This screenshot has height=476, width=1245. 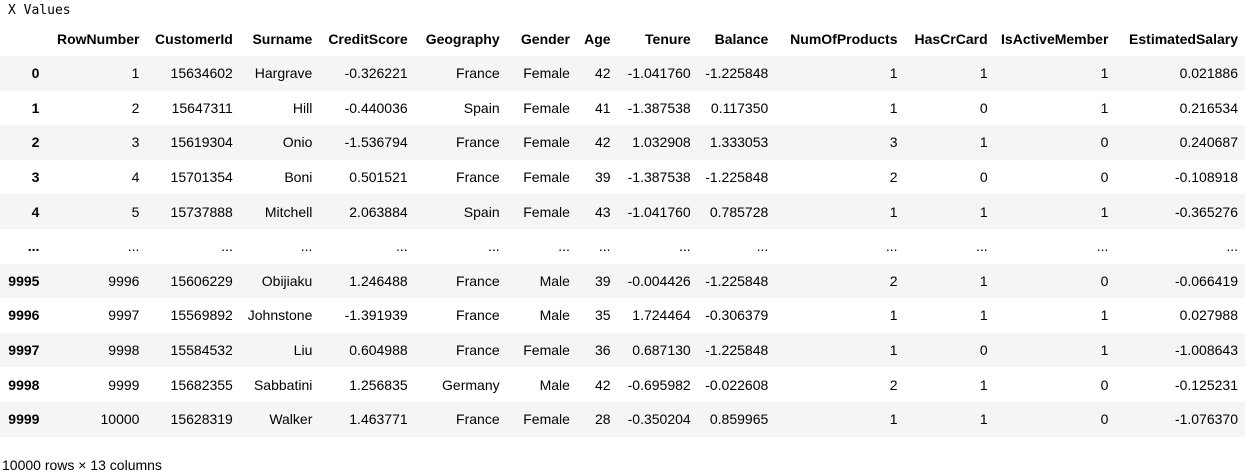 I want to click on table-cell: Spain, so click(x=481, y=211).